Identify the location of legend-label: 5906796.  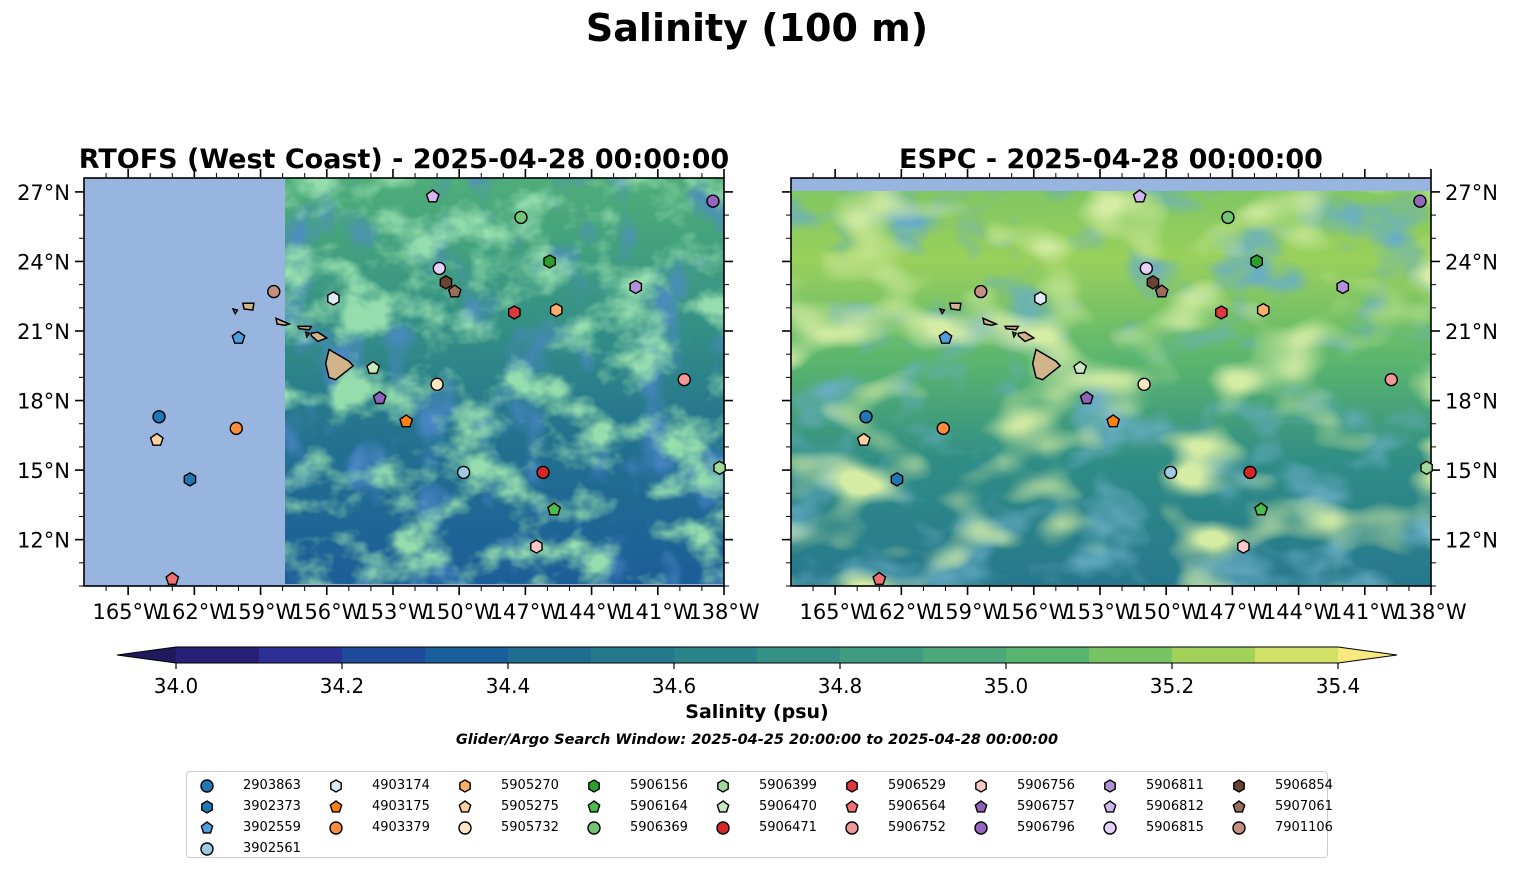
(1046, 827).